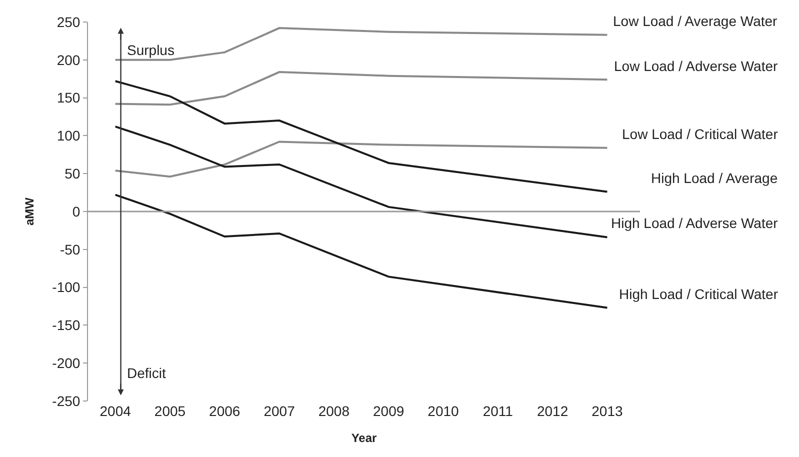 This screenshot has width=799, height=457. I want to click on x-tick-label: 2009, so click(388, 411).